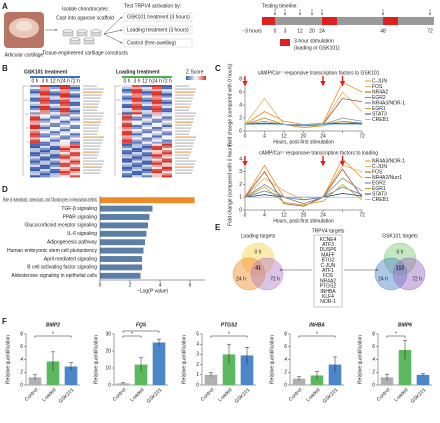  I want to click on y-axis-label: Relative quantification, so click(272, 359).